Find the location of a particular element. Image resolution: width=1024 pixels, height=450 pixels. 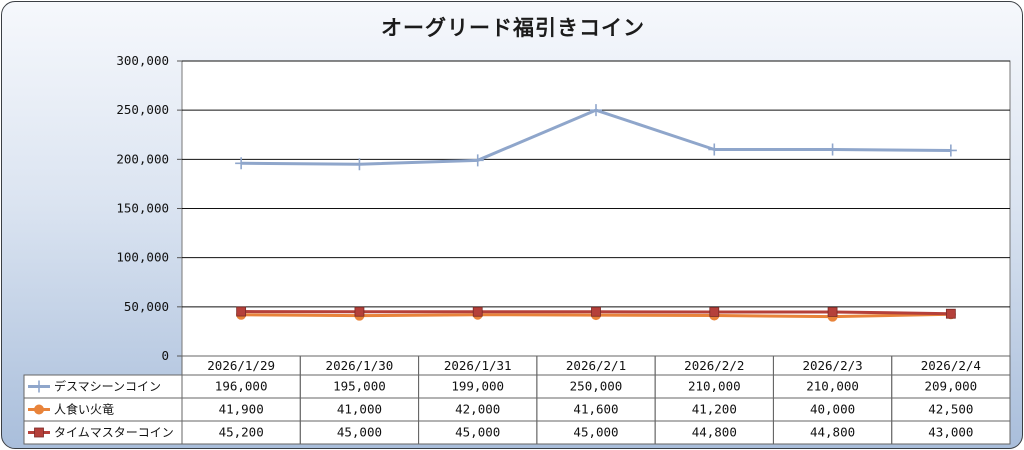

data-table-value: 42,000 is located at coordinates (477, 409).